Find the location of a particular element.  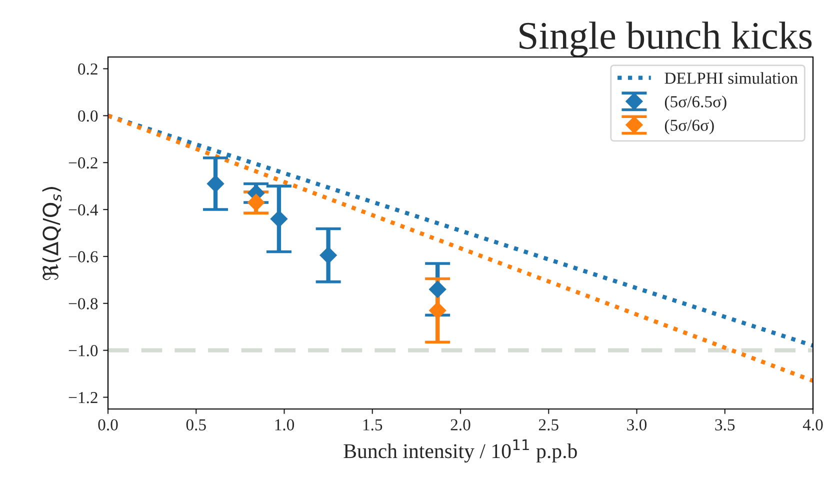

chart-title: Single bunch kicks is located at coordinates (666, 39).